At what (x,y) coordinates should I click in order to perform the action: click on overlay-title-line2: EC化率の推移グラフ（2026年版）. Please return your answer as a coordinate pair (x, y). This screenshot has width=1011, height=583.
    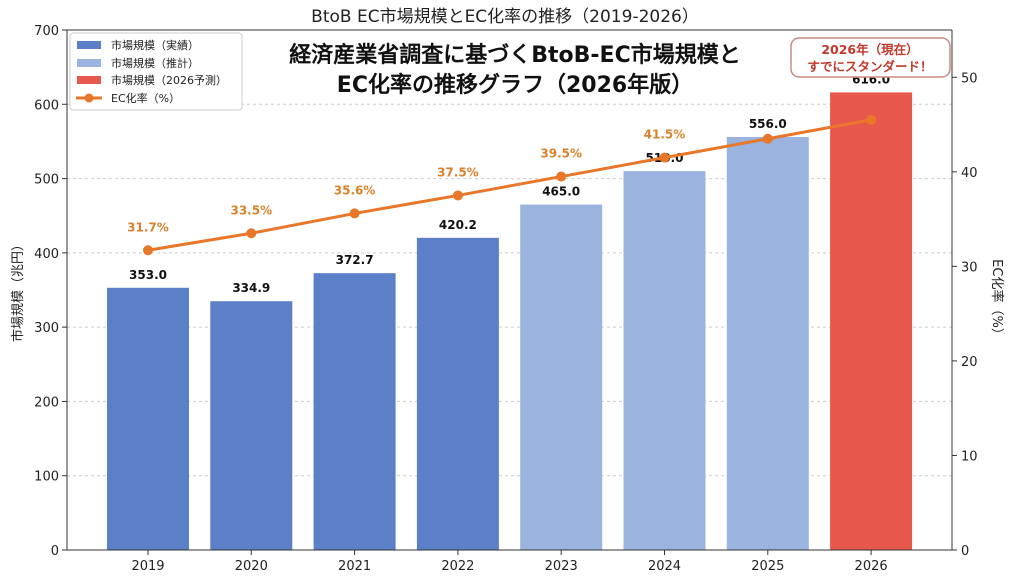
    Looking at the image, I should click on (515, 85).